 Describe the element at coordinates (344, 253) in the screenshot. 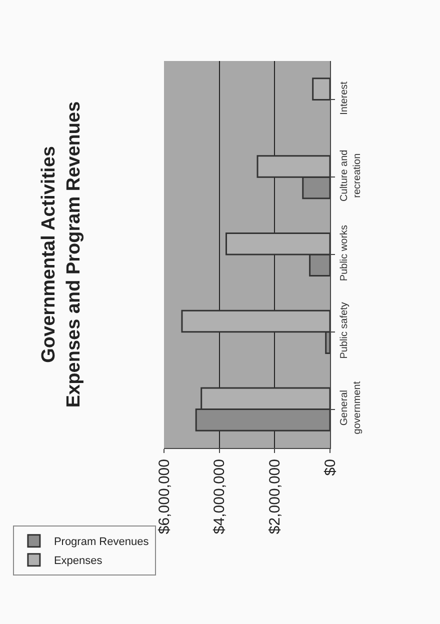

I see `y-tick-label: Public works` at that location.